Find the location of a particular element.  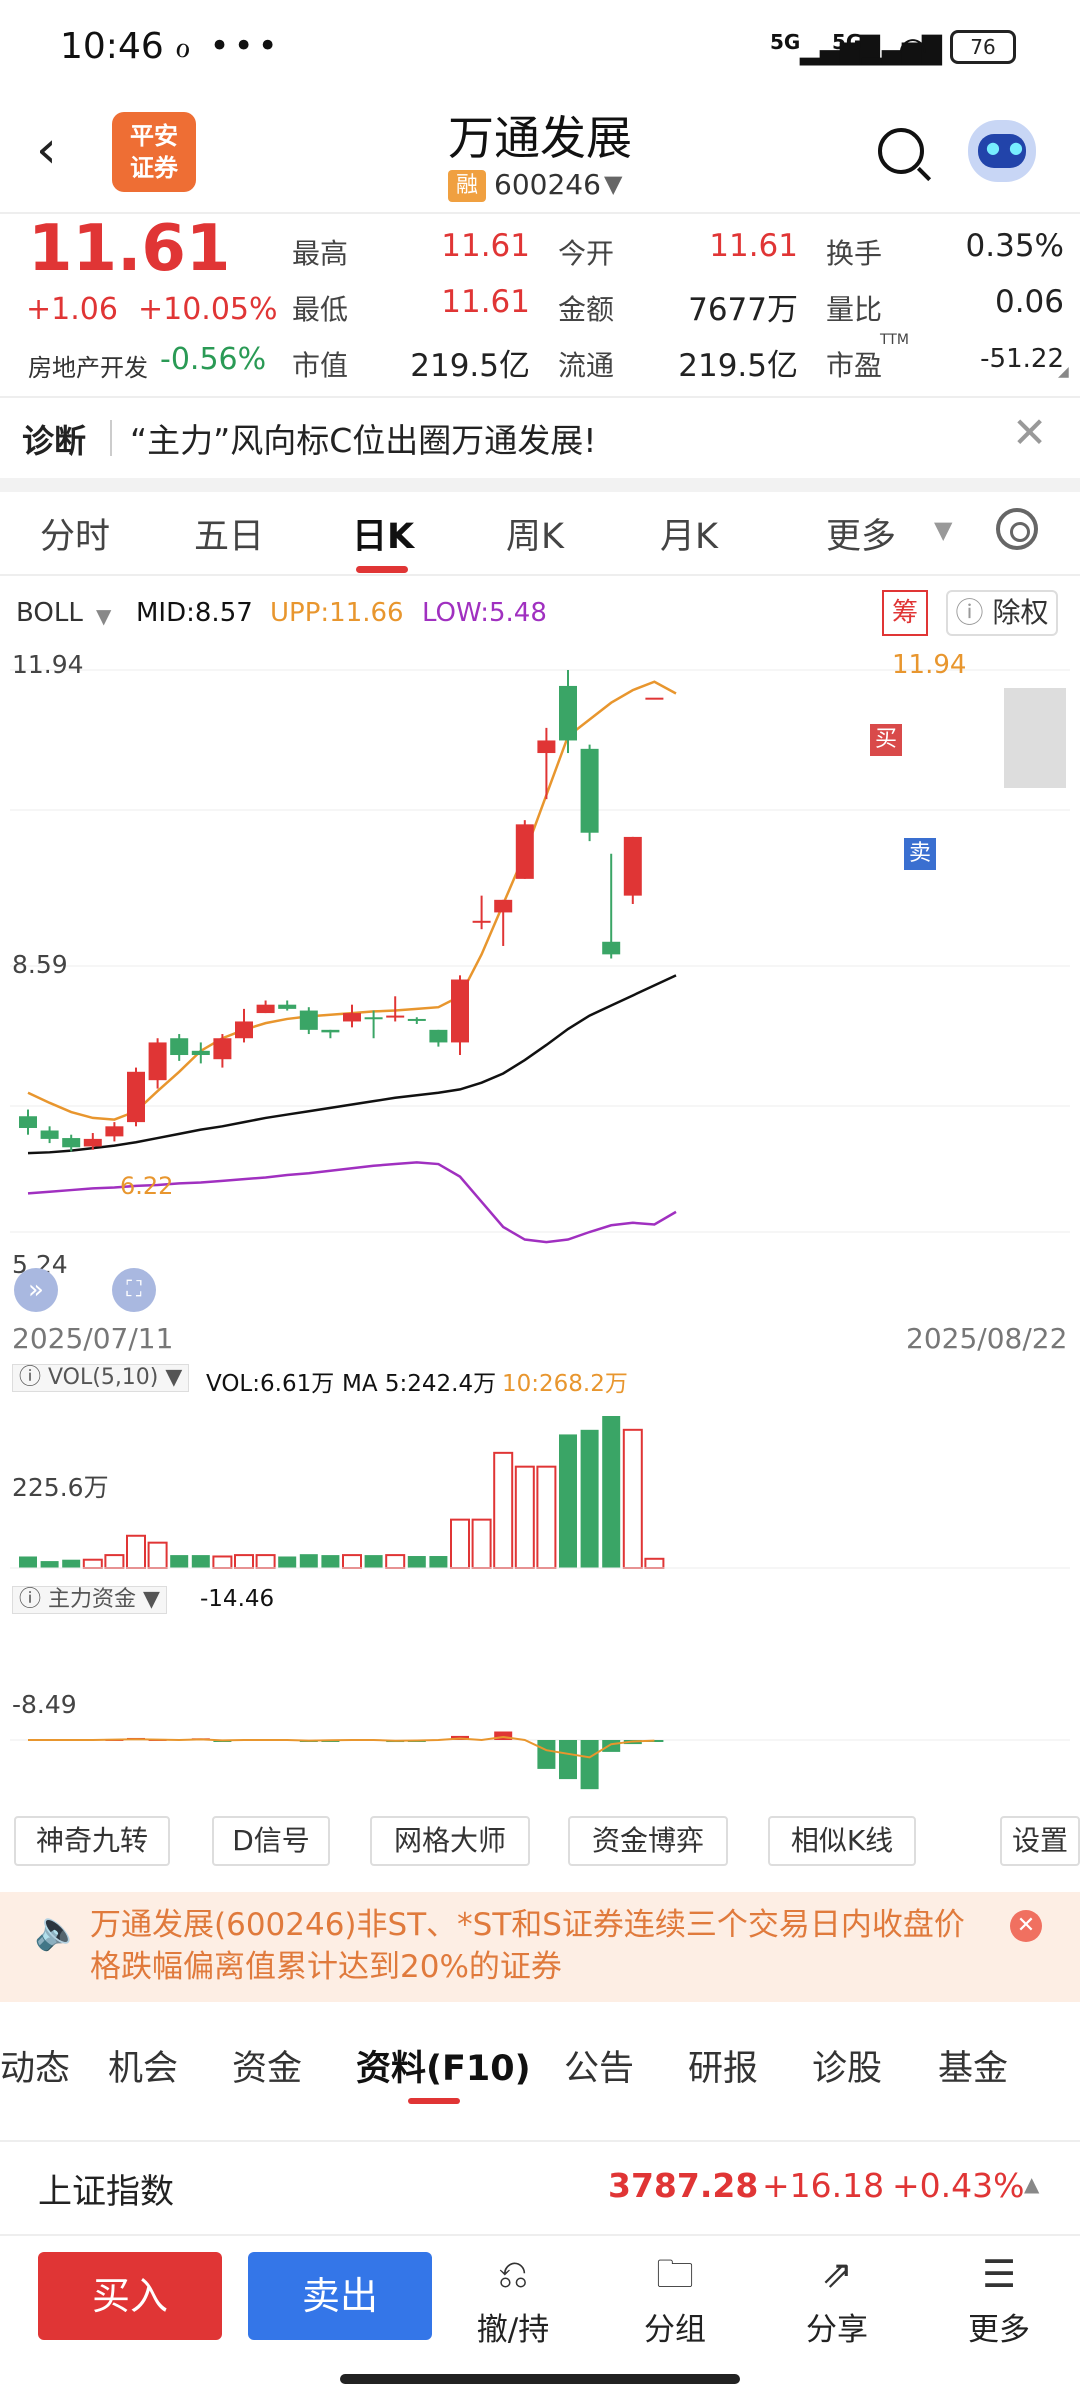

d-signal-button: D信号 is located at coordinates (271, 1841).